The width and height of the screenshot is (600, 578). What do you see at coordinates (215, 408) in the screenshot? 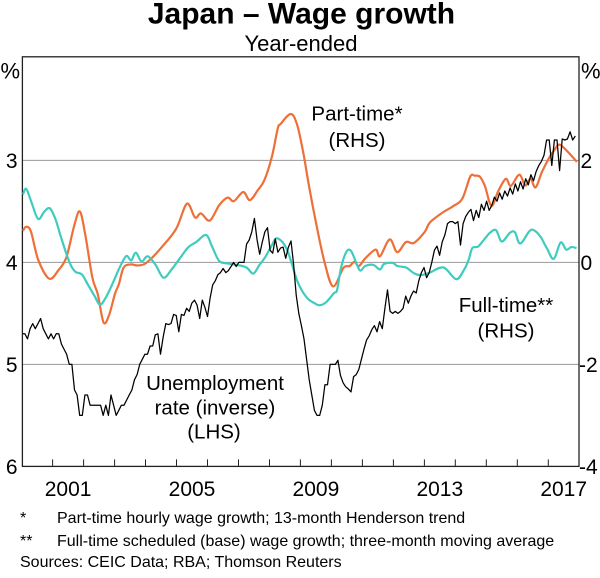
I see `svg-text: rate (inverse)` at bounding box center [215, 408].